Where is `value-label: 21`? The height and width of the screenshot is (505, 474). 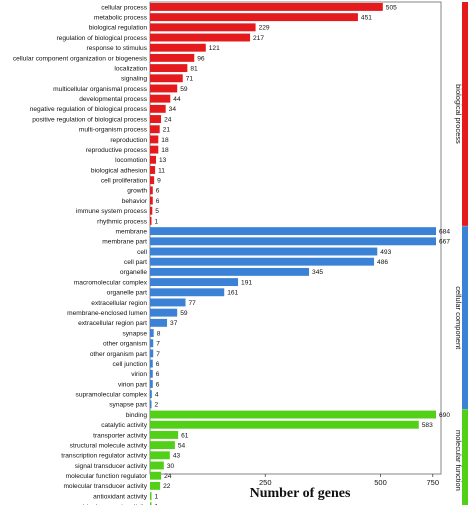 value-label: 21 is located at coordinates (167, 130).